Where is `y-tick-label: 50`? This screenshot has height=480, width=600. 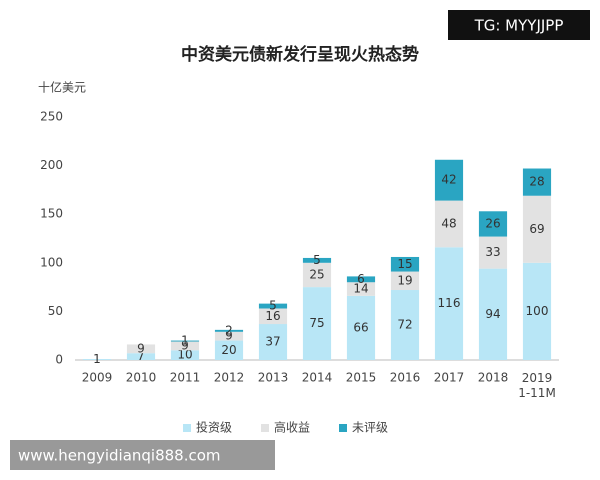 y-tick-label: 50 is located at coordinates (55, 311).